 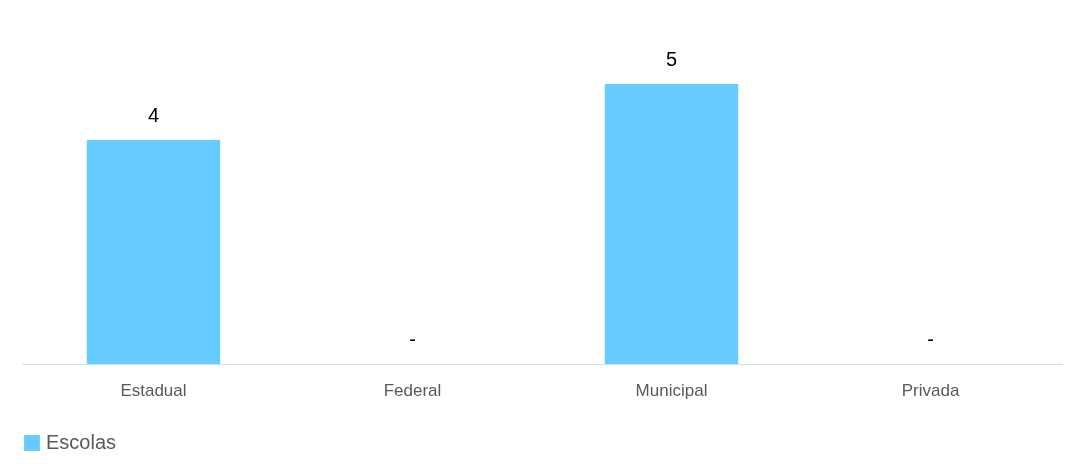 What do you see at coordinates (671, 59) in the screenshot?
I see `data-label: 5` at bounding box center [671, 59].